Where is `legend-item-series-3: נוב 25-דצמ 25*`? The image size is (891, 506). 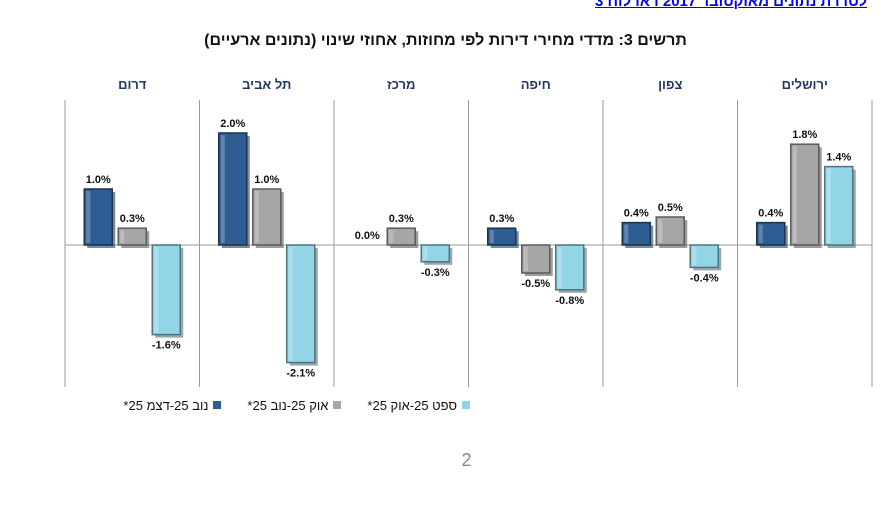 legend-item-series-3: נוב 25-דצמ 25* is located at coordinates (172, 405).